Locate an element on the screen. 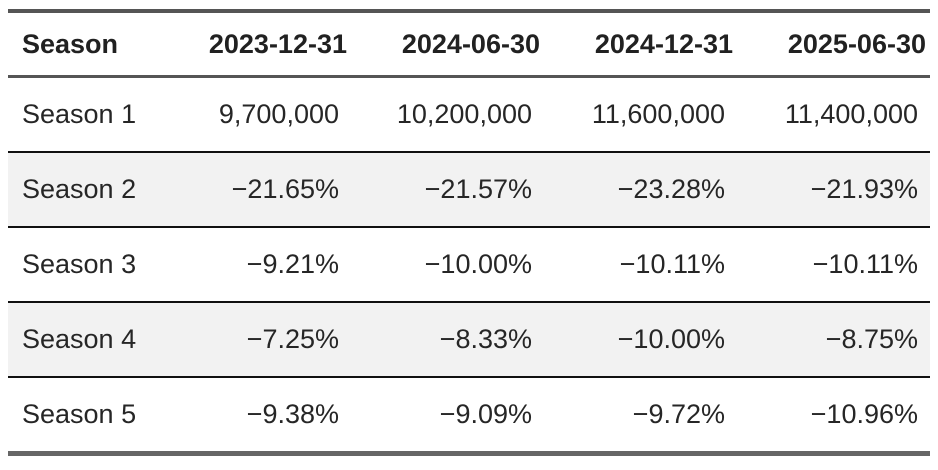 Image resolution: width=938 pixels, height=470 pixels. table-cell: −8.75% is located at coordinates (833, 339).